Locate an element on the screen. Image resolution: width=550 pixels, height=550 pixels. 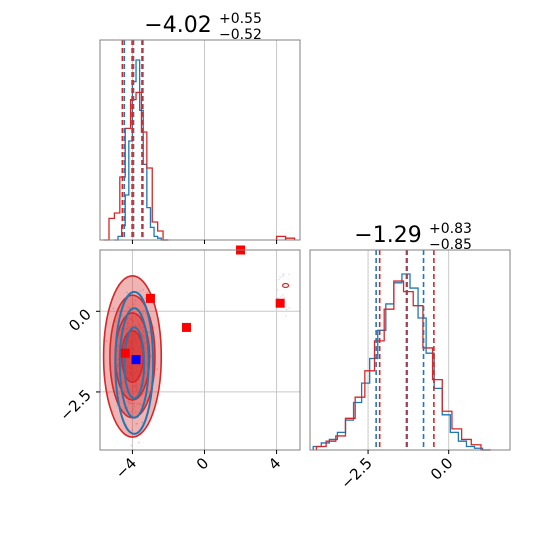
right-series-group is located at coordinates (401, 350).